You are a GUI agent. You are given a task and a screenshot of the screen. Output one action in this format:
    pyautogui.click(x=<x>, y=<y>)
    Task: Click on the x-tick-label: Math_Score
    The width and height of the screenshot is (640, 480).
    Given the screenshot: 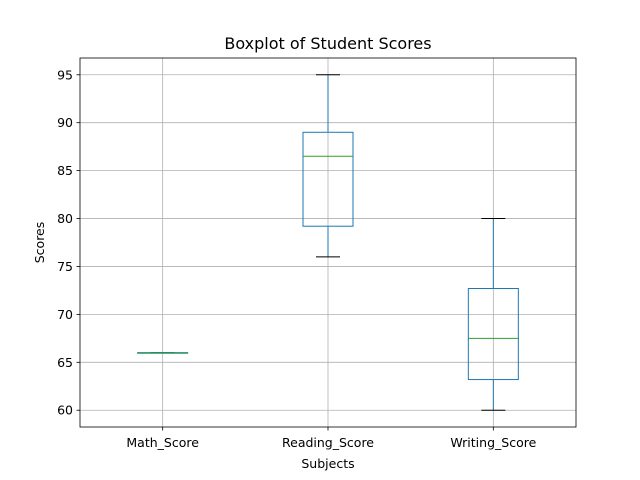 What is the action you would take?
    pyautogui.click(x=162, y=442)
    